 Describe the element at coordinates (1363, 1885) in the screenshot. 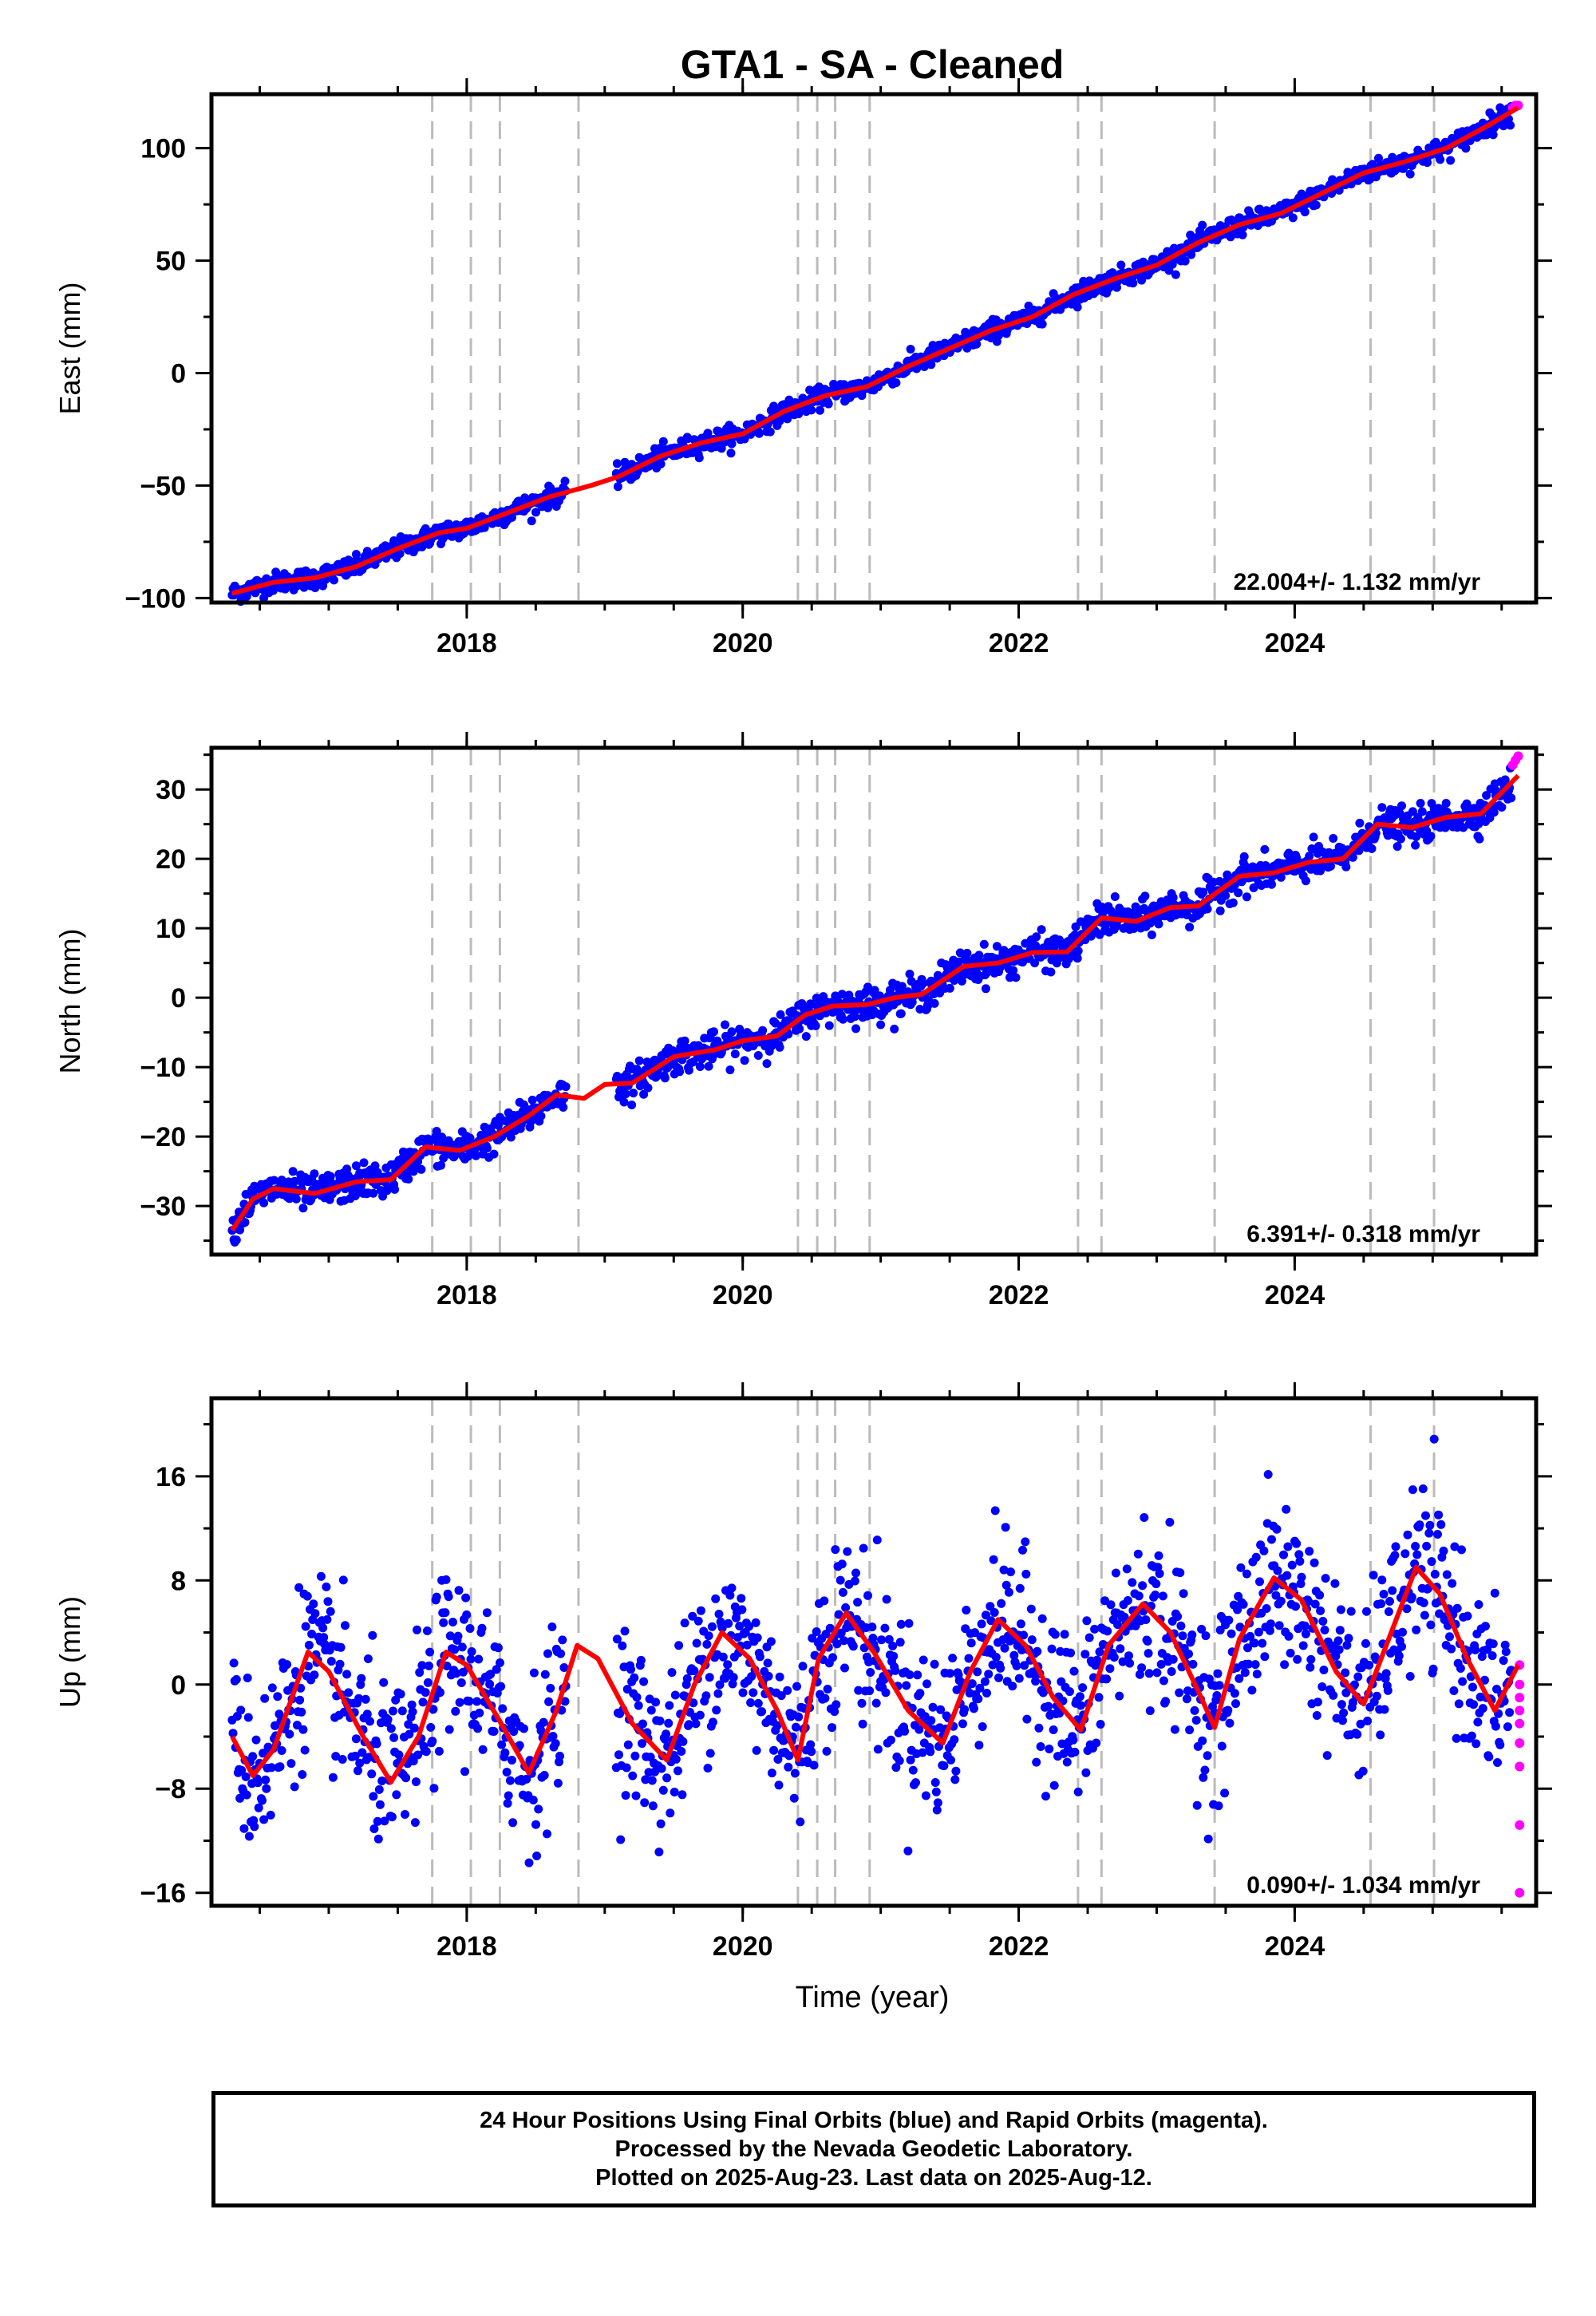

I see `rate-annotation: 0.090+/- 1.034 mm/yr` at that location.